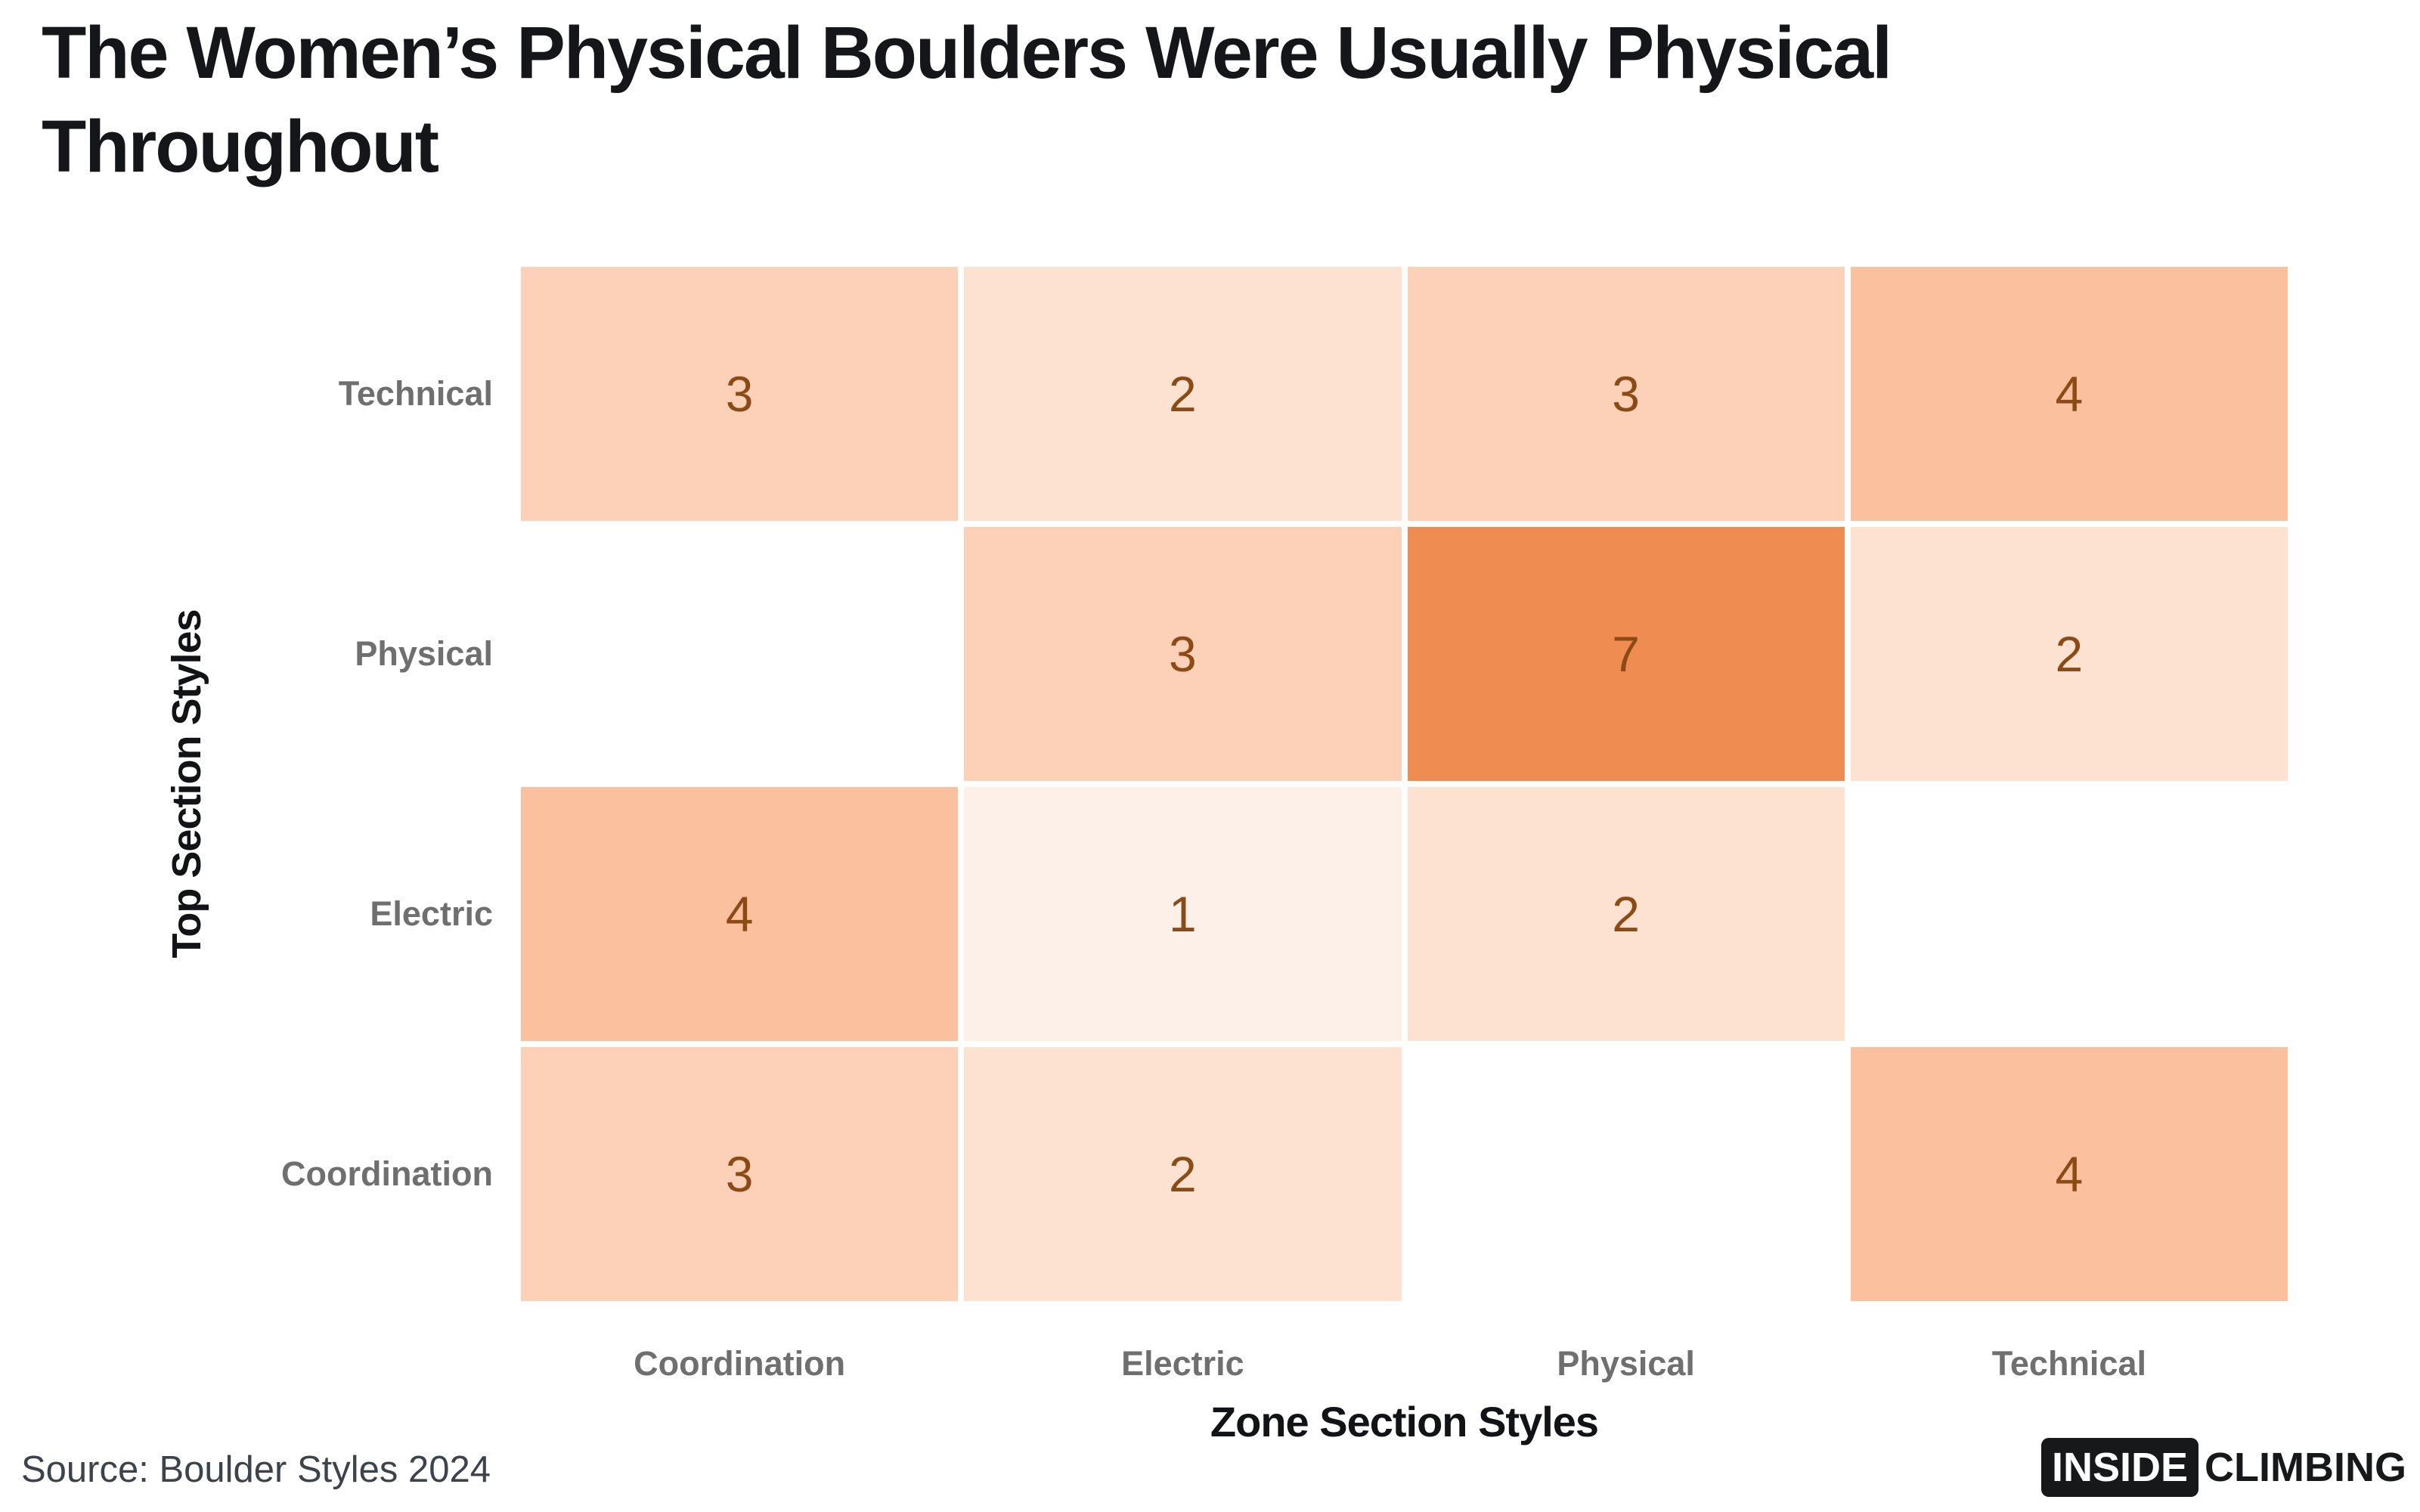  Describe the element at coordinates (2068, 1363) in the screenshot. I see `x-tick-label: Technical` at that location.